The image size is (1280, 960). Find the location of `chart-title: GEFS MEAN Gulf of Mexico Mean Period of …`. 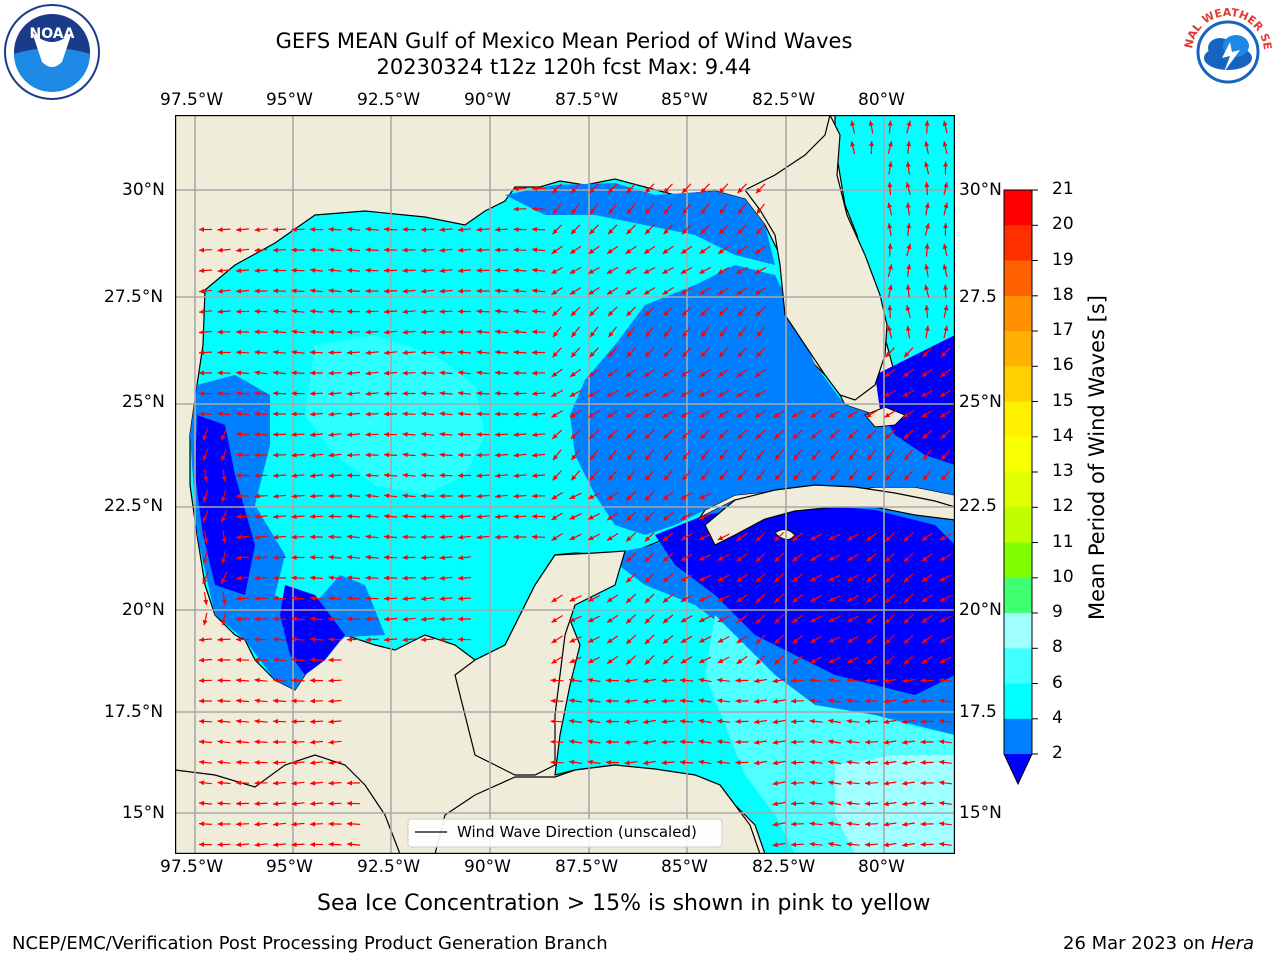

chart-title: GEFS MEAN Gulf of Mexico Mean Period of … is located at coordinates (564, 41).